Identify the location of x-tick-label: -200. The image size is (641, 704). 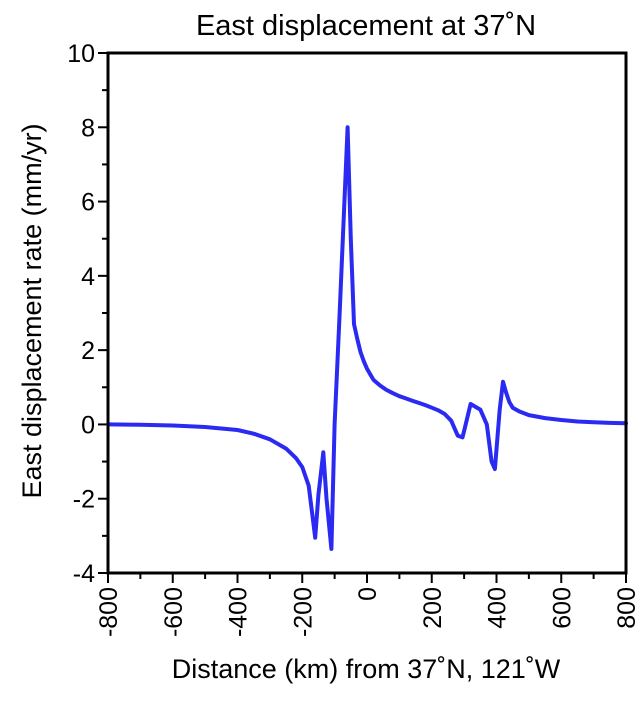
(303, 612).